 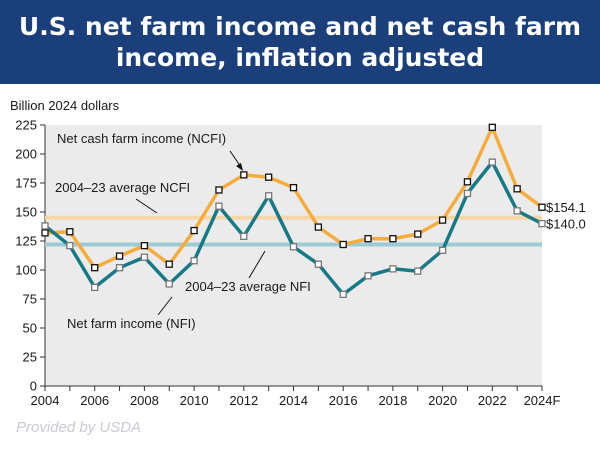 What do you see at coordinates (194, 400) in the screenshot?
I see `x-tick-label: 2010` at bounding box center [194, 400].